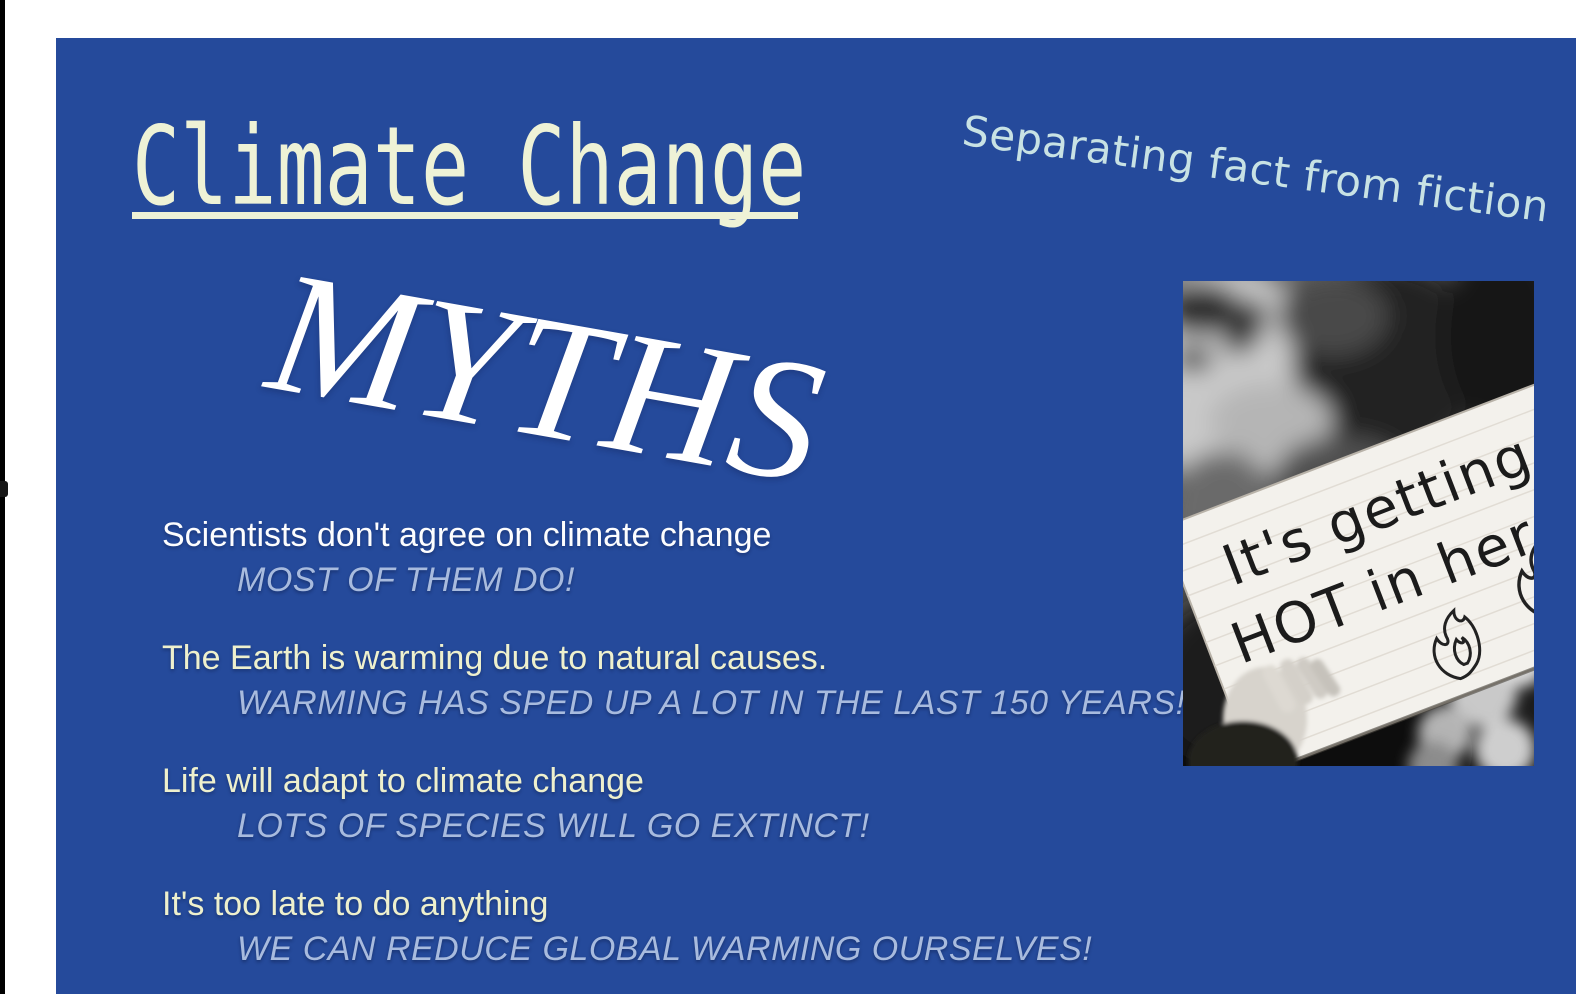 The height and width of the screenshot is (1005, 1576). I want to click on myth-text: Life will adapt to climate change, so click(403, 781).